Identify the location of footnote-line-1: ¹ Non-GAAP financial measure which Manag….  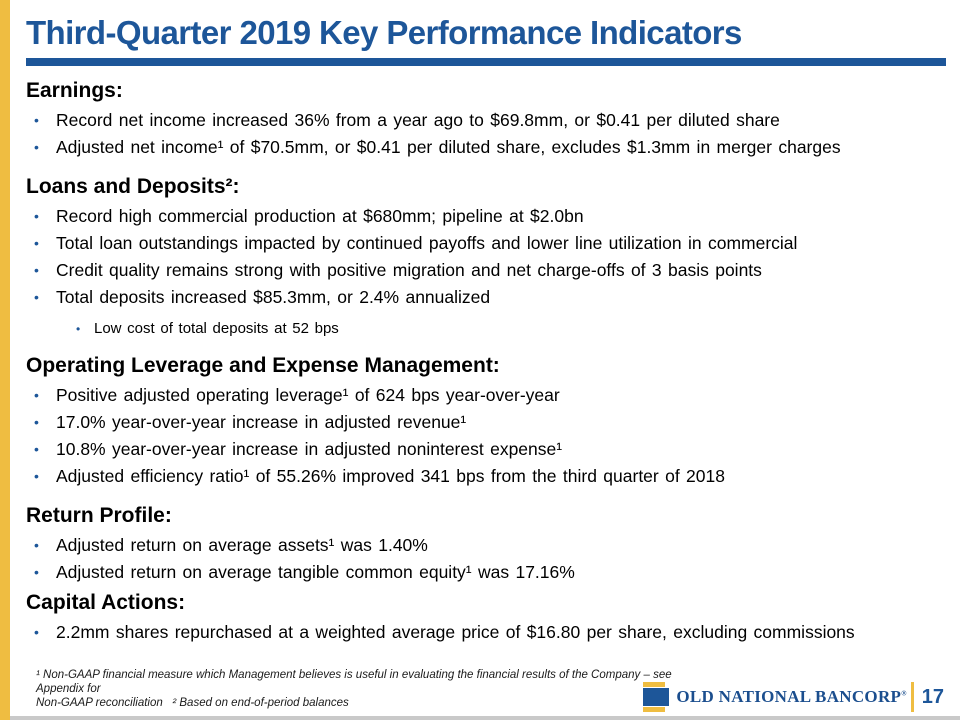
(354, 682).